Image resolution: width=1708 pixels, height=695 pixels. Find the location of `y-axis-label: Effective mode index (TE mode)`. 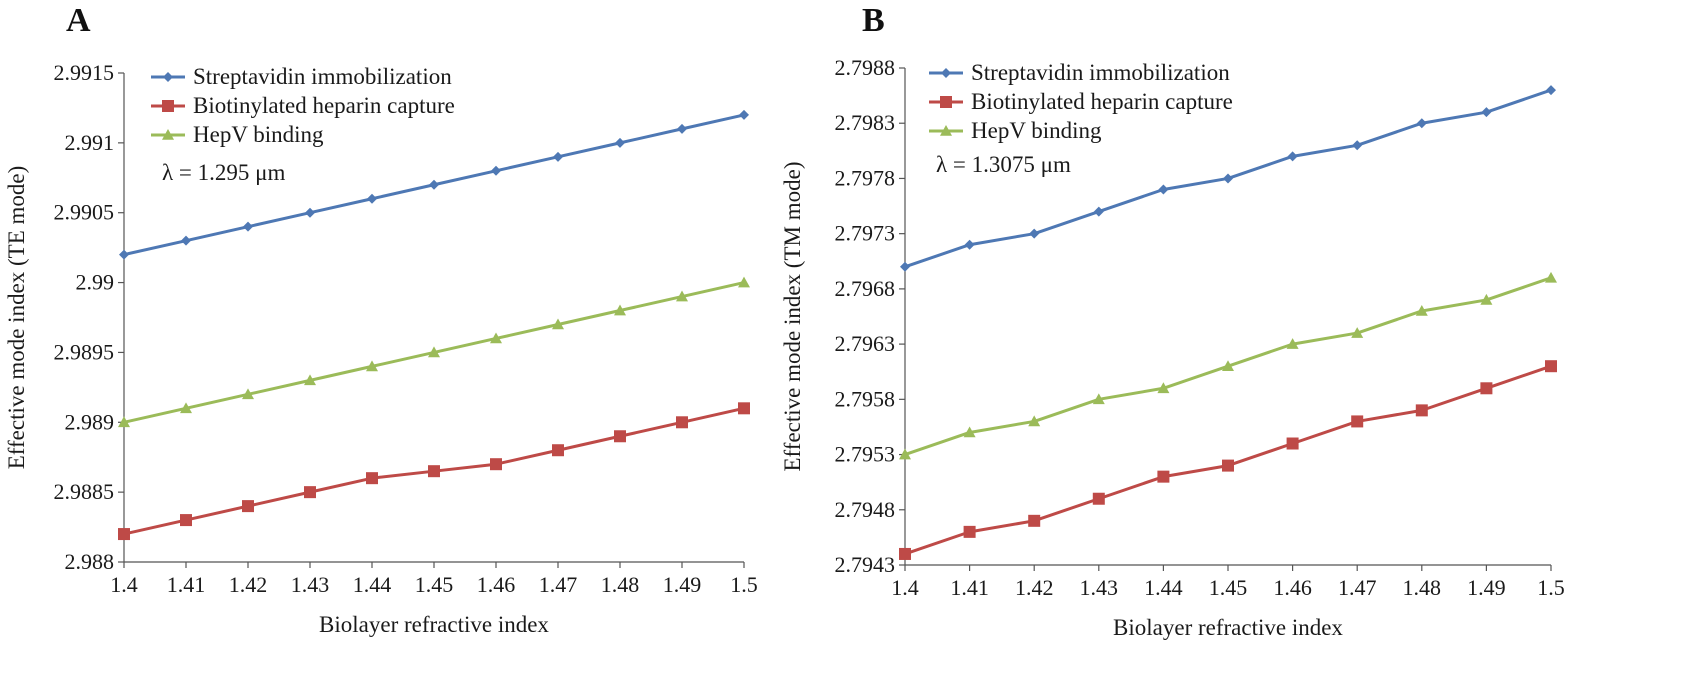

y-axis-label: Effective mode index (TE mode) is located at coordinates (16, 318).